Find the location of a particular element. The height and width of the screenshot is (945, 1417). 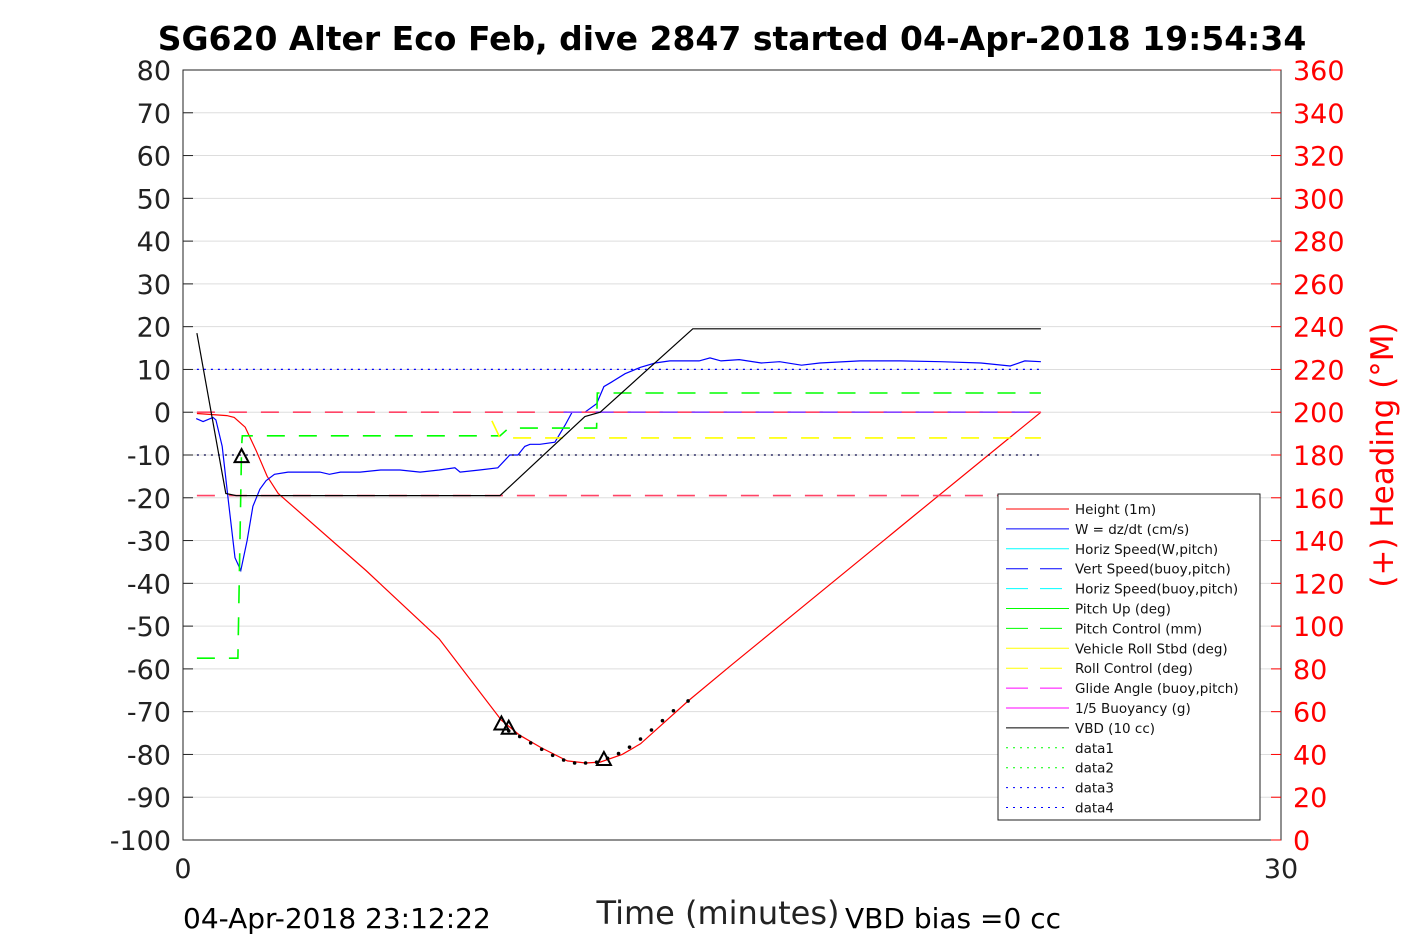

y-tick-label: 10 is located at coordinates (154, 370).